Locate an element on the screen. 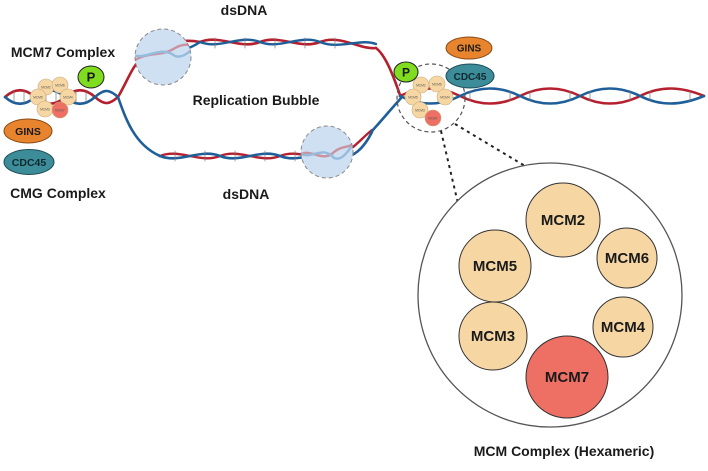 This screenshot has height=471, width=708. right-gins-label: GINS is located at coordinates (469, 49).